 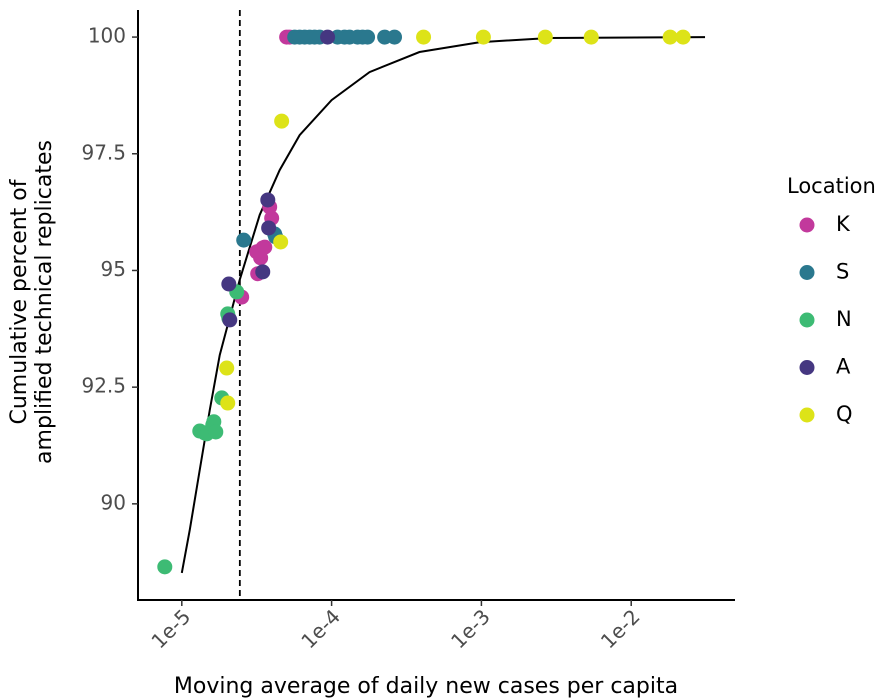 What do you see at coordinates (44, 302) in the screenshot?
I see `y-axis-label: amplified technical replicates` at bounding box center [44, 302].